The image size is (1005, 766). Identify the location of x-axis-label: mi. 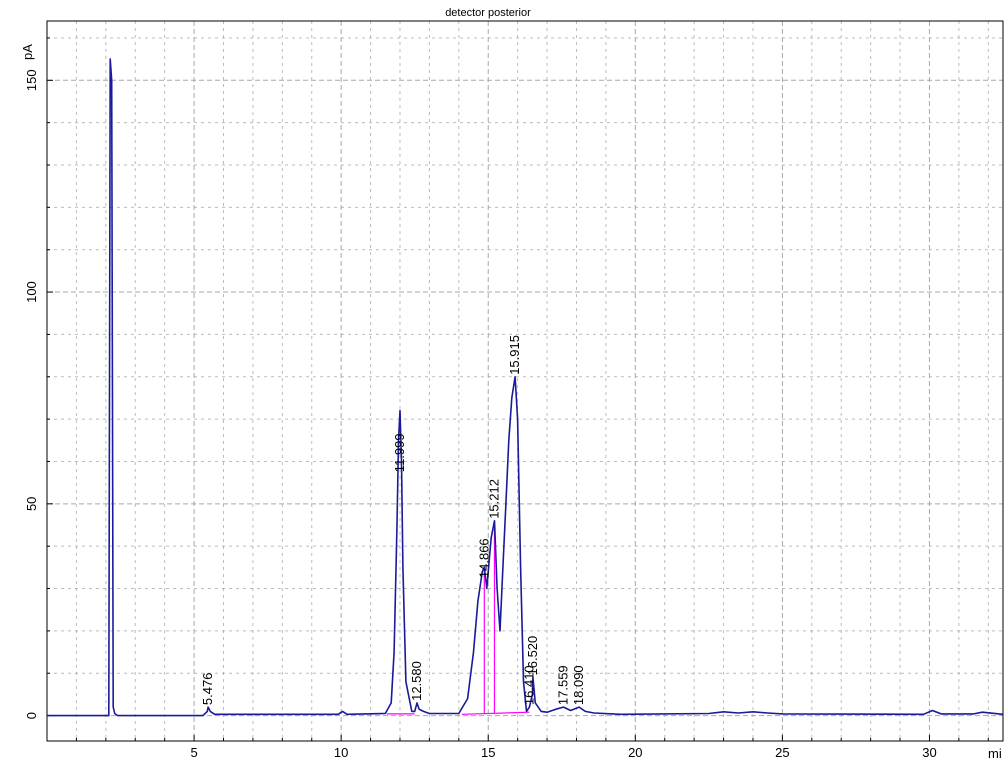
(995, 753).